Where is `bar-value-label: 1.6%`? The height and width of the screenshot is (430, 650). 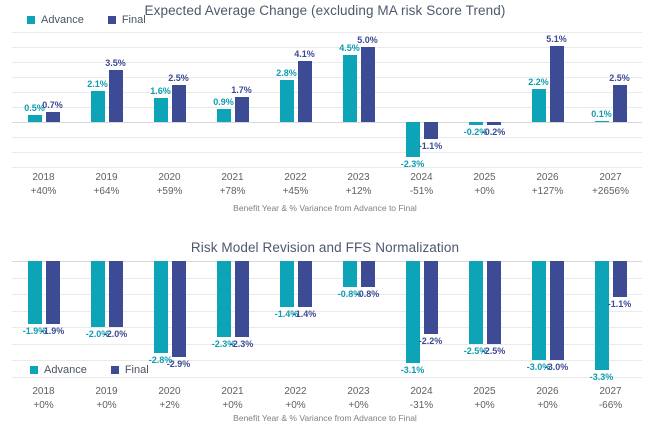
bar-value-label: 1.6% is located at coordinates (160, 91).